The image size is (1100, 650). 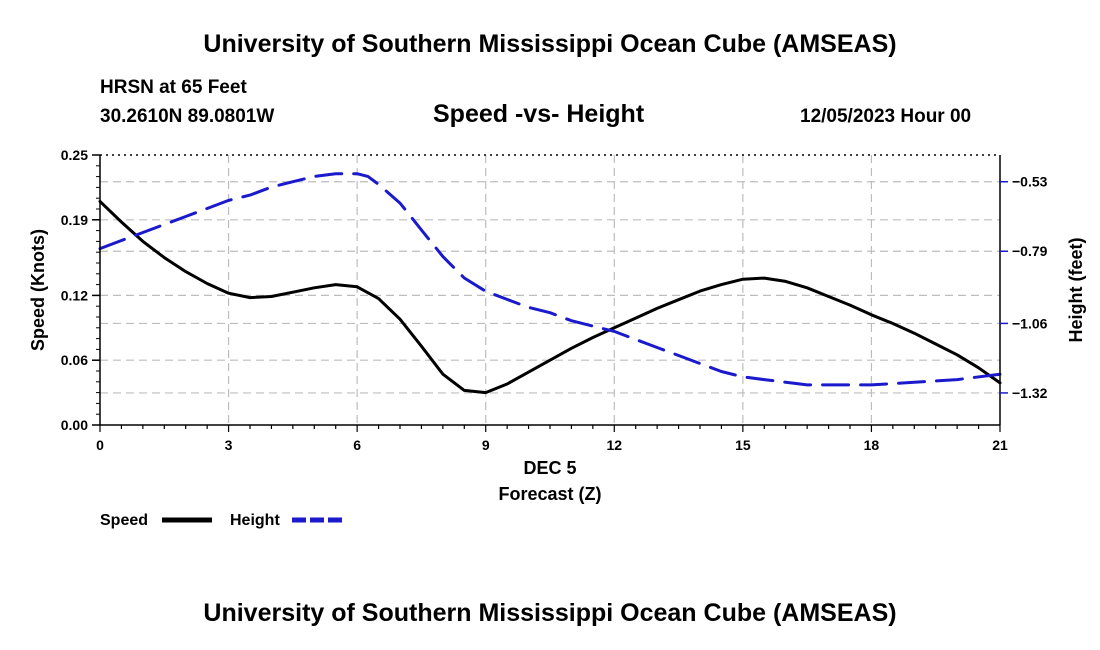 What do you see at coordinates (614, 445) in the screenshot?
I see `x-tick-label: 12` at bounding box center [614, 445].